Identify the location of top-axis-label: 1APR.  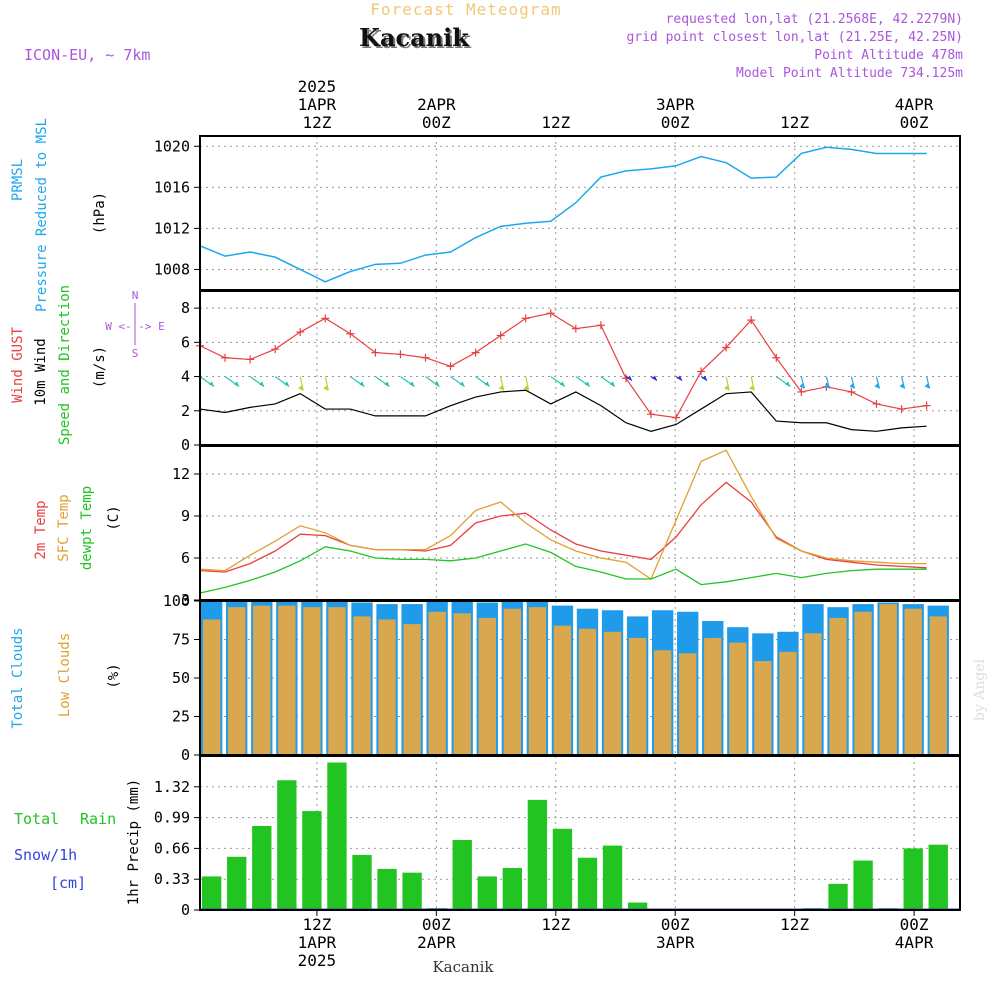
(317, 104).